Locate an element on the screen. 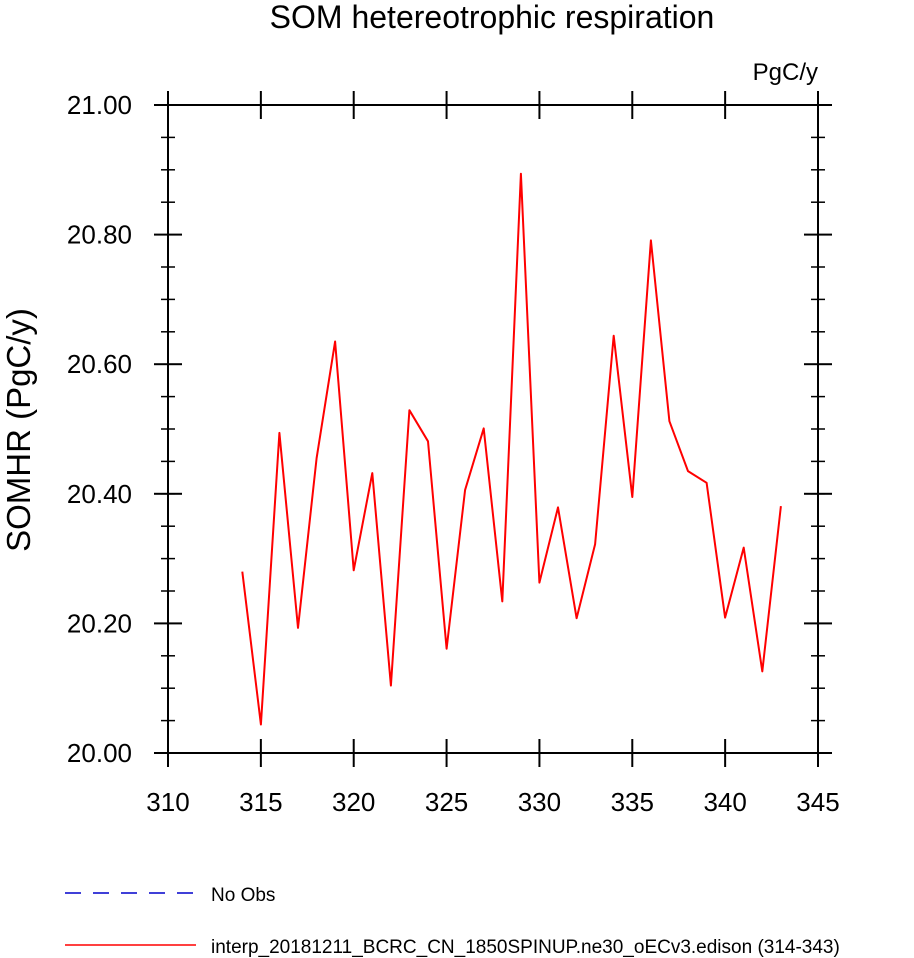  y-tick-label: 21.00 is located at coordinates (99, 105).